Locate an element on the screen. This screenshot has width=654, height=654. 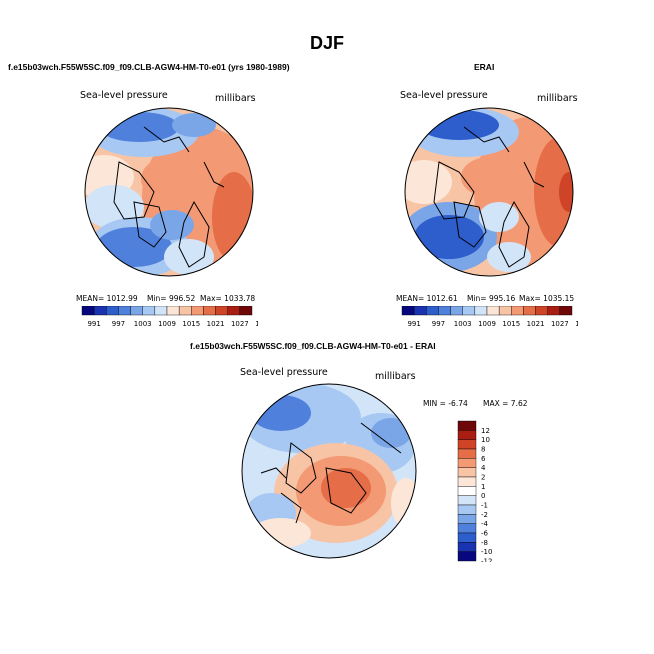
season-title: DJF is located at coordinates (326, 43).